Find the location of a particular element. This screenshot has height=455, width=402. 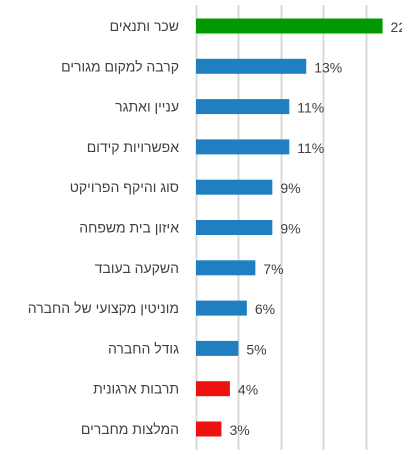

data-label: 6% is located at coordinates (265, 309).